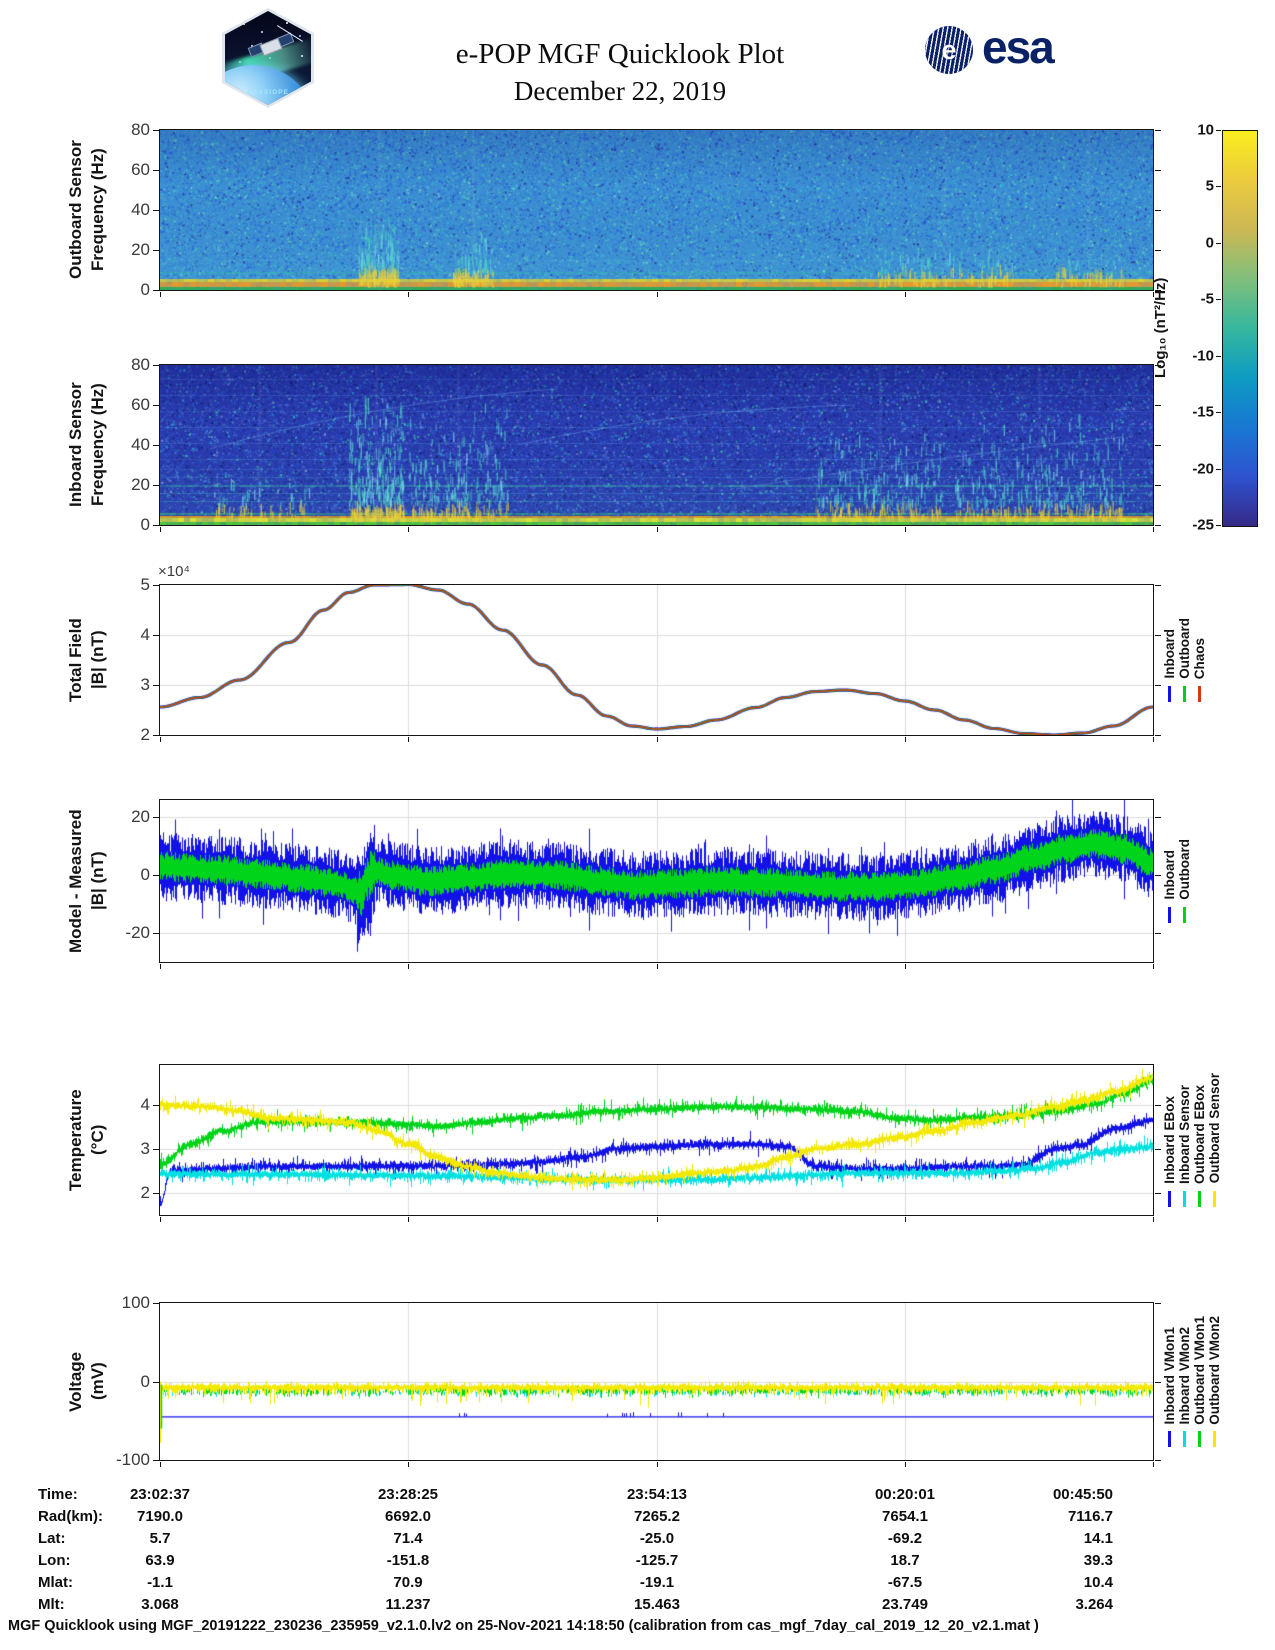 This screenshot has height=1650, width=1275. Describe the element at coordinates (1217, 881) in the screenshot. I see `legend-model_minus_measured: Inboard Outboard` at that location.